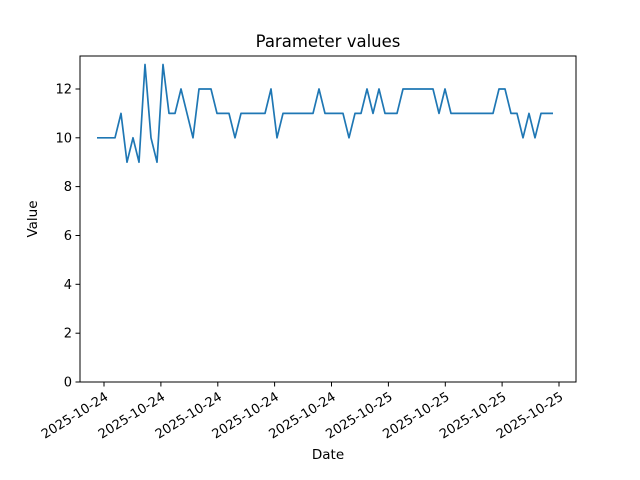 The image size is (640, 480). What do you see at coordinates (328, 41) in the screenshot?
I see `chart-title: Parameter values` at bounding box center [328, 41].